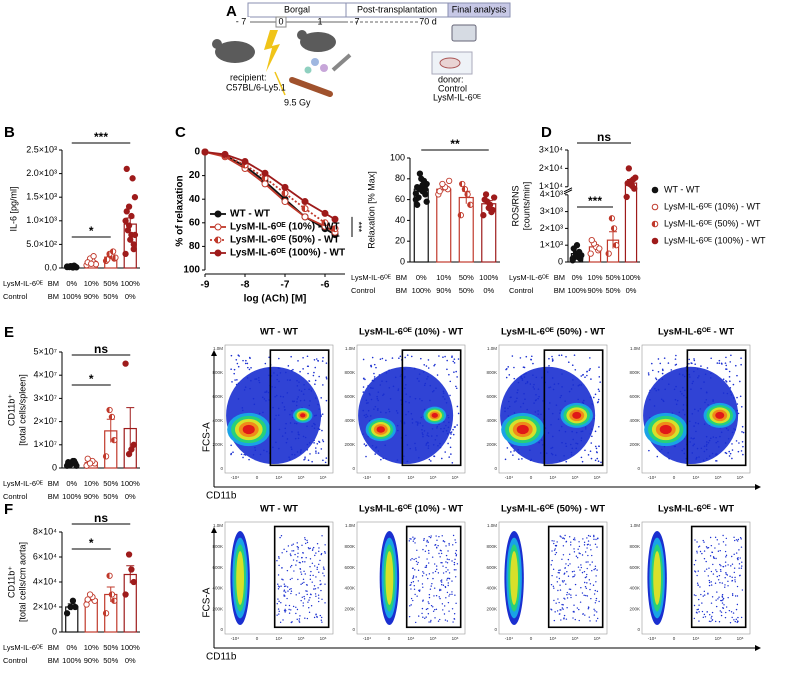  Describe the element at coordinates (489, 277) in the screenshot. I see `row-cell: 100%` at that location.